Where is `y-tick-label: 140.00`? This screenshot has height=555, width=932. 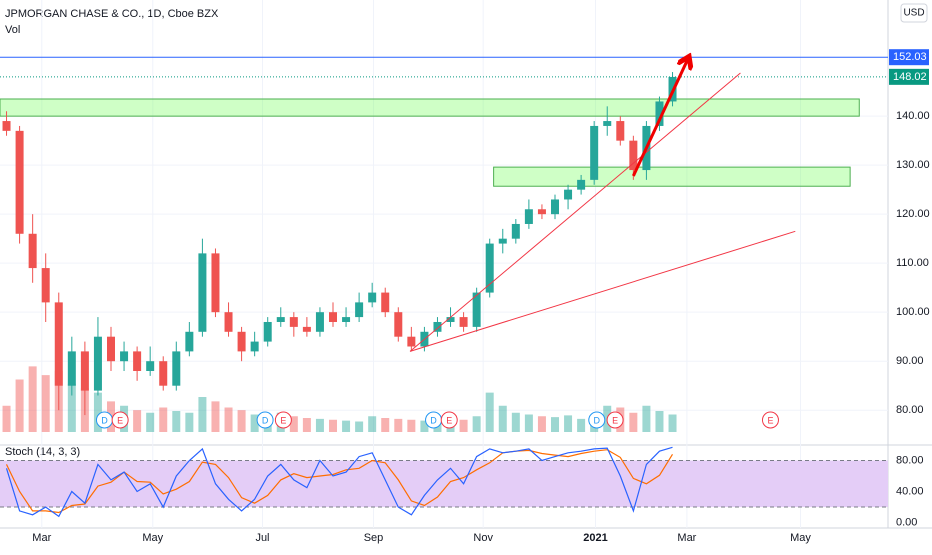 y-tick-label: 140.00 is located at coordinates (913, 116).